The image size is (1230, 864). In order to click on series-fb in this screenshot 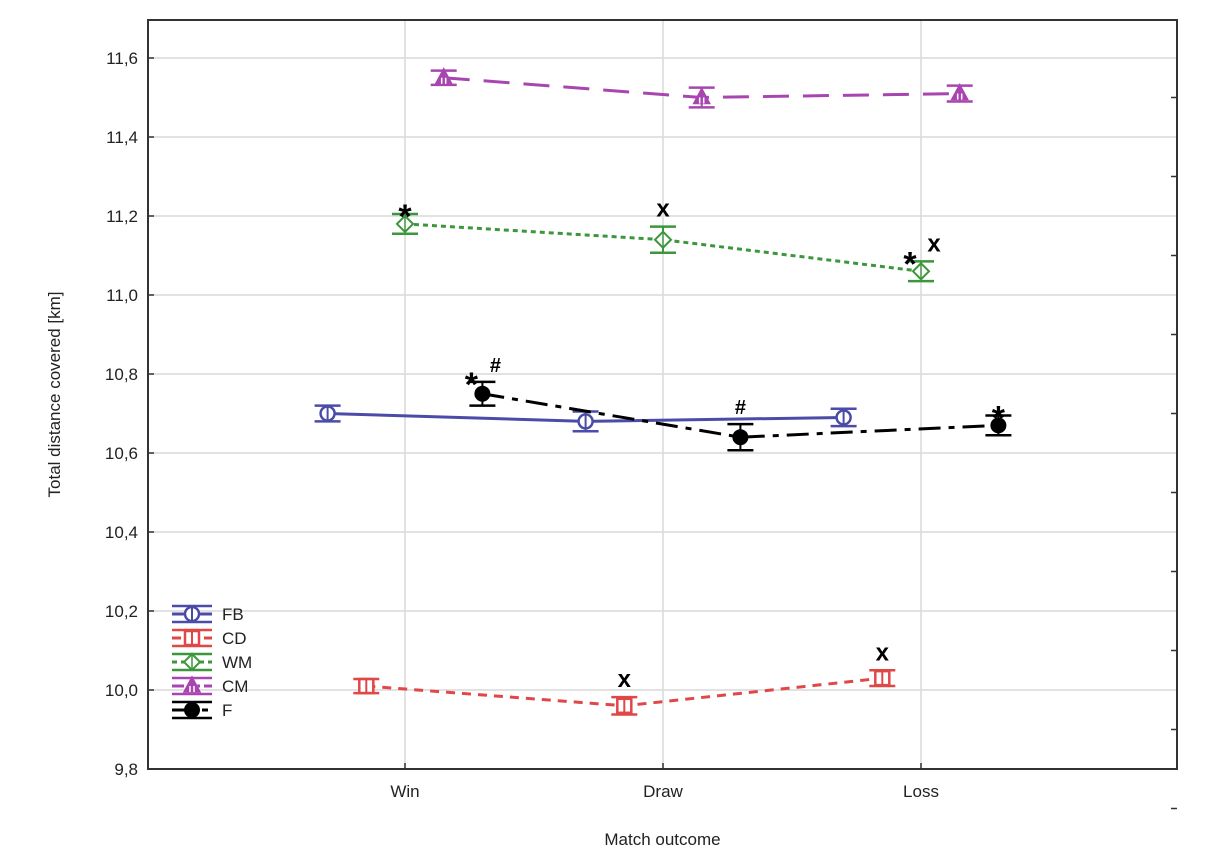, I will do `click(585, 418)`.